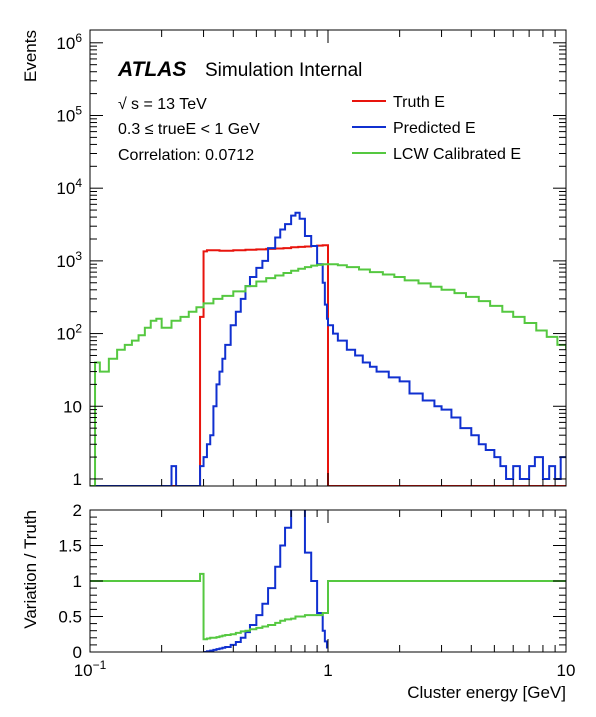  What do you see at coordinates (70, 617) in the screenshot?
I see `ratio-y-tick-label: 0.5` at bounding box center [70, 617].